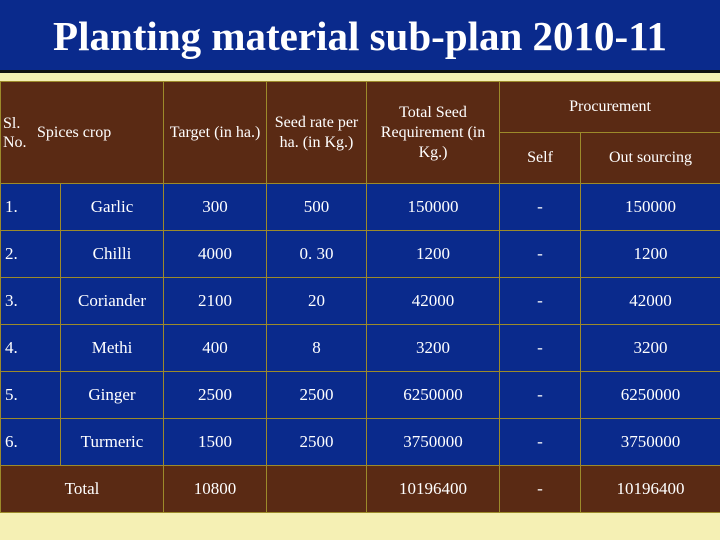  Describe the element at coordinates (433, 132) in the screenshot. I see `header-total-seed: Total Seed Requirement (in Kg.)` at that location.